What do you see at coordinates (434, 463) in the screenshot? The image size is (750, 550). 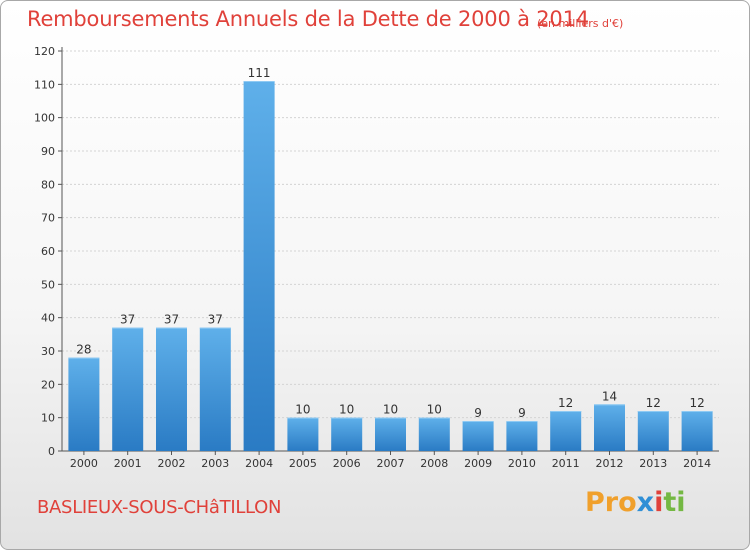 I see `x-tick-label: 2008` at bounding box center [434, 463].